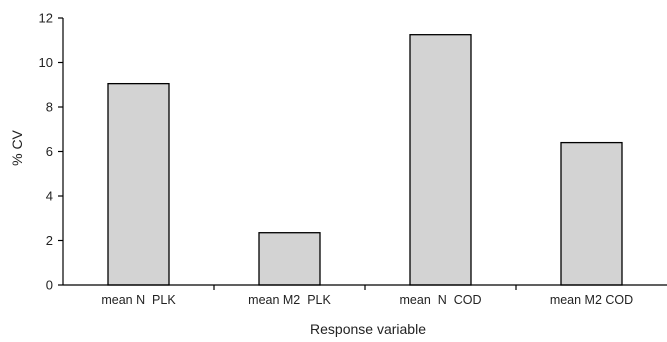 This screenshot has width=667, height=342. What do you see at coordinates (46, 62) in the screenshot?
I see `y-tick-label: 10` at bounding box center [46, 62].